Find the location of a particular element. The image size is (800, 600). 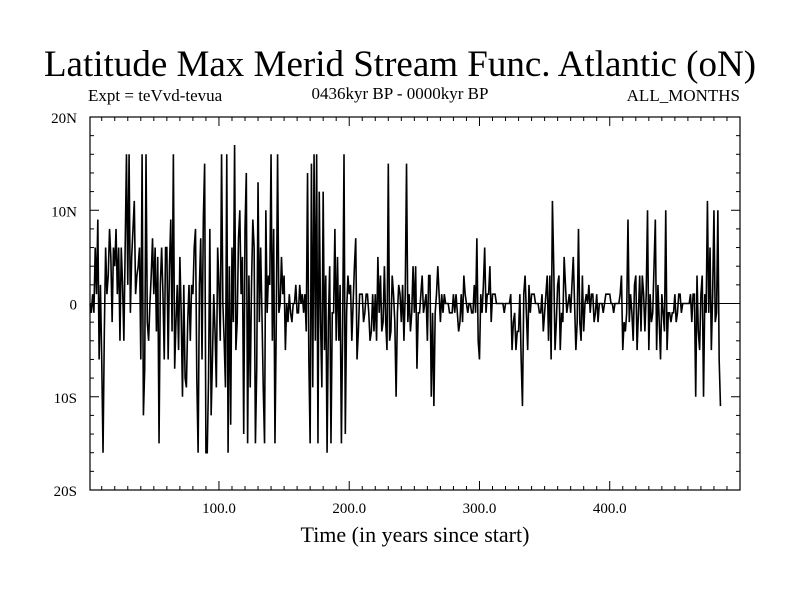

x-tick-label: 400.0 is located at coordinates (610, 509).